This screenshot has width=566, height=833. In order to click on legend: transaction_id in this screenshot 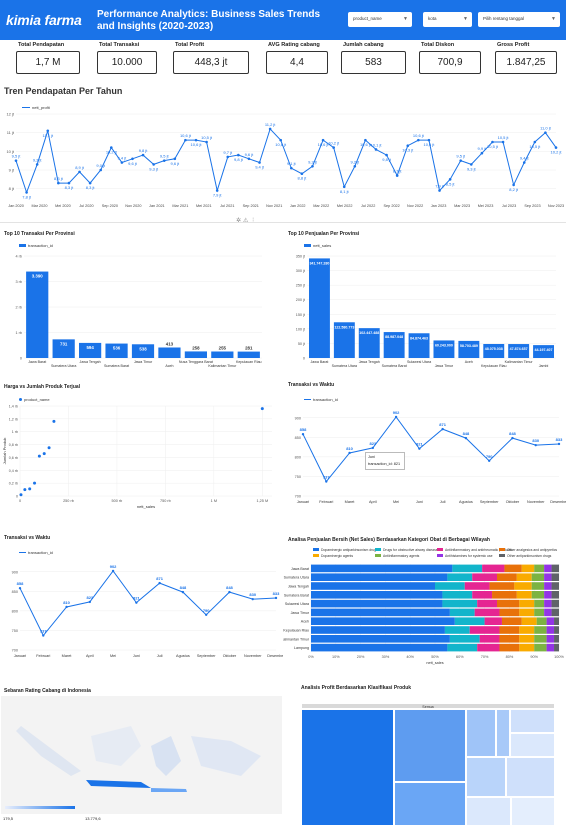, I will do `click(36, 245)`.